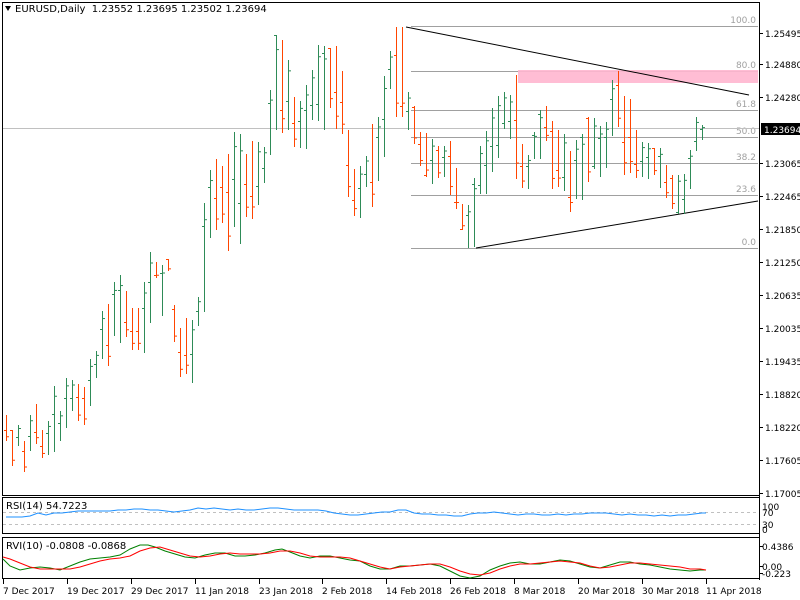 The height and width of the screenshot is (600, 800). Describe the element at coordinates (670, 592) in the screenshot. I see `time-tick-label: 30 Mar 2018` at that location.